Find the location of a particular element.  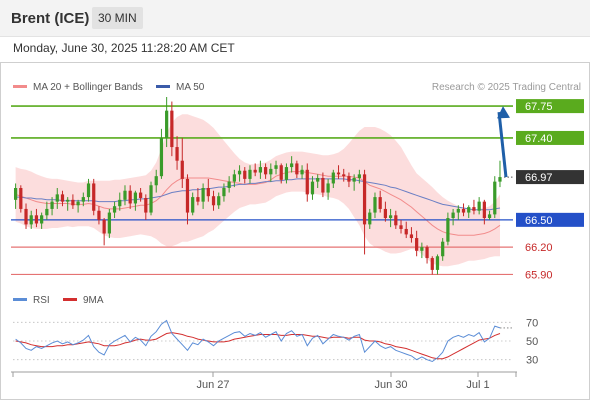

rsi-legend-label: RSI is located at coordinates (41, 300).